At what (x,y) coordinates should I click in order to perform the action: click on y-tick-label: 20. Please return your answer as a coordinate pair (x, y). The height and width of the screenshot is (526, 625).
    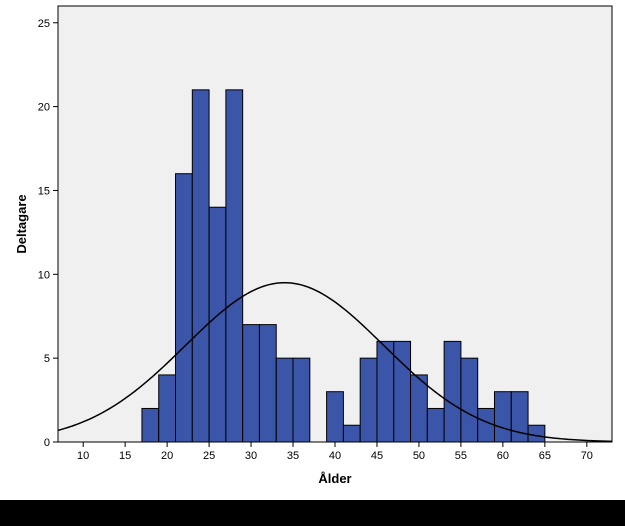
    Looking at the image, I should click on (44, 108).